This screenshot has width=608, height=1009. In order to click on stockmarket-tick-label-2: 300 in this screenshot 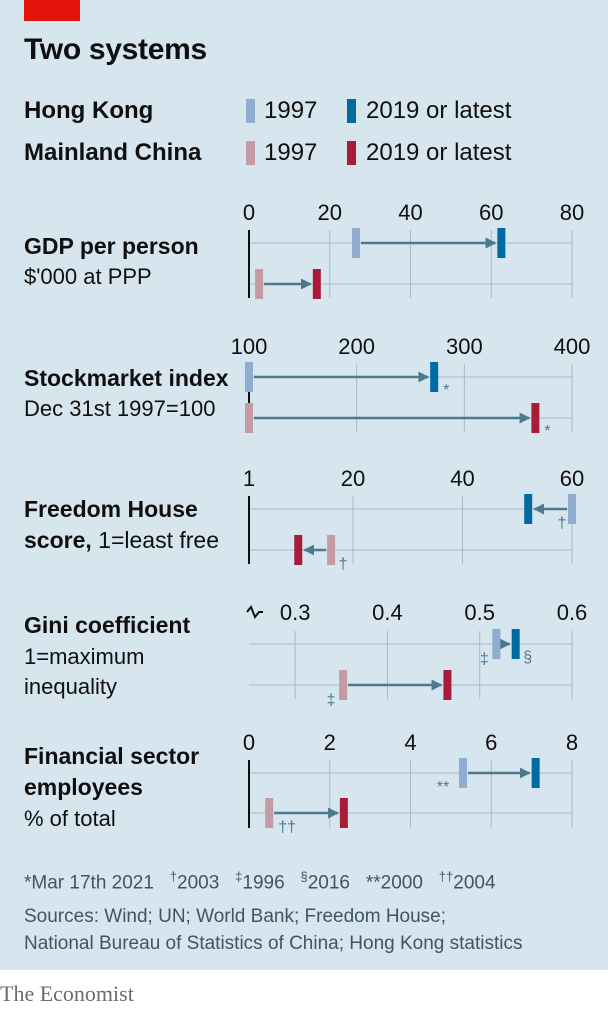, I will do `click(464, 346)`.